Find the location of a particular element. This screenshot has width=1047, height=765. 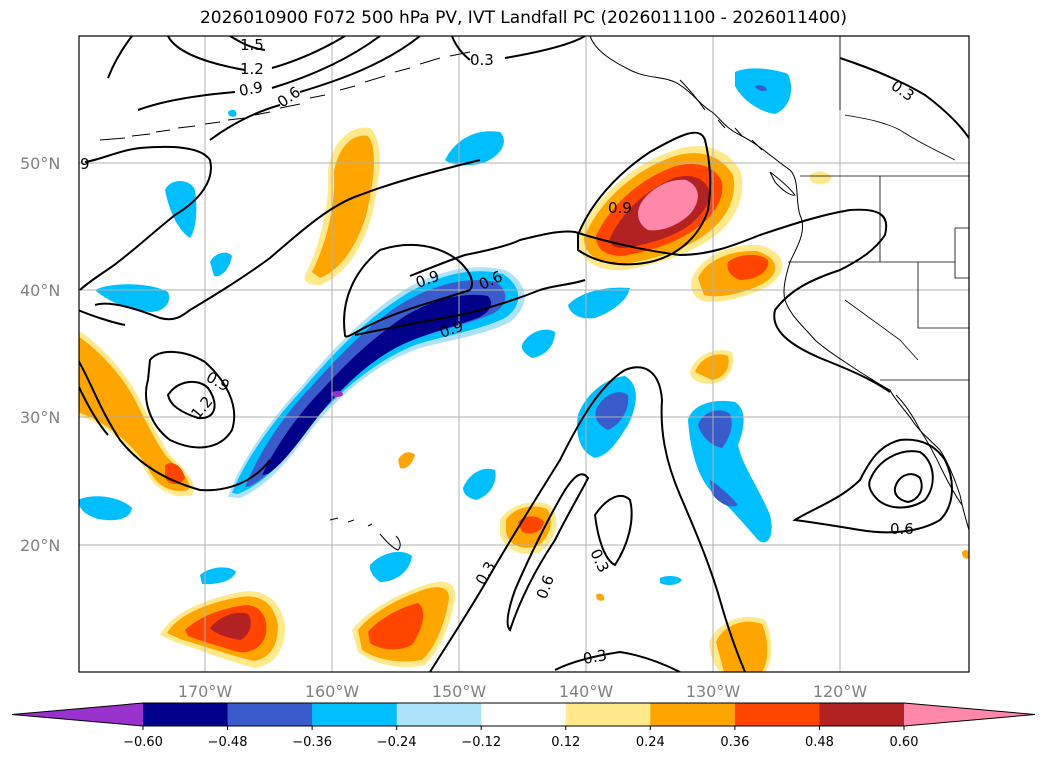

negative-band-extreme is located at coordinates (337, 394).